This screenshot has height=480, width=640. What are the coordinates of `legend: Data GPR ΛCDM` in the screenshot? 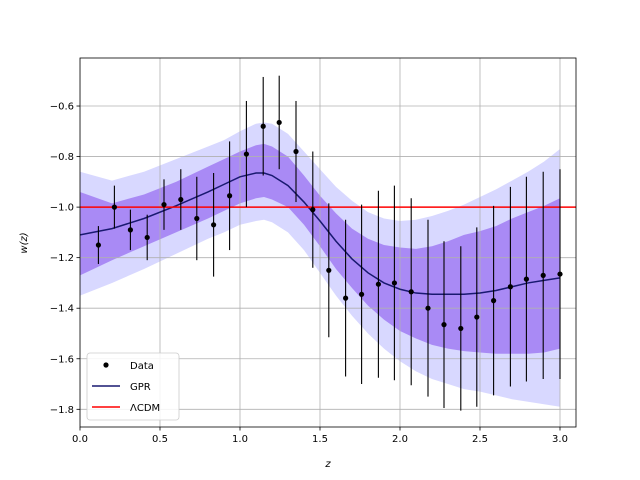 It's located at (133, 386).